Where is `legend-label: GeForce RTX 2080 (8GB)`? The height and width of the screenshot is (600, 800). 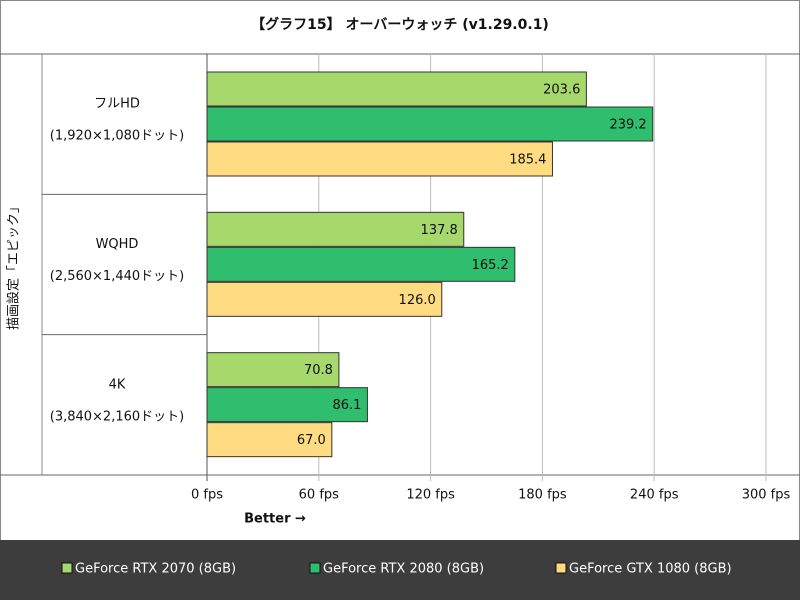 legend-label: GeForce RTX 2080 (8GB) is located at coordinates (403, 569).